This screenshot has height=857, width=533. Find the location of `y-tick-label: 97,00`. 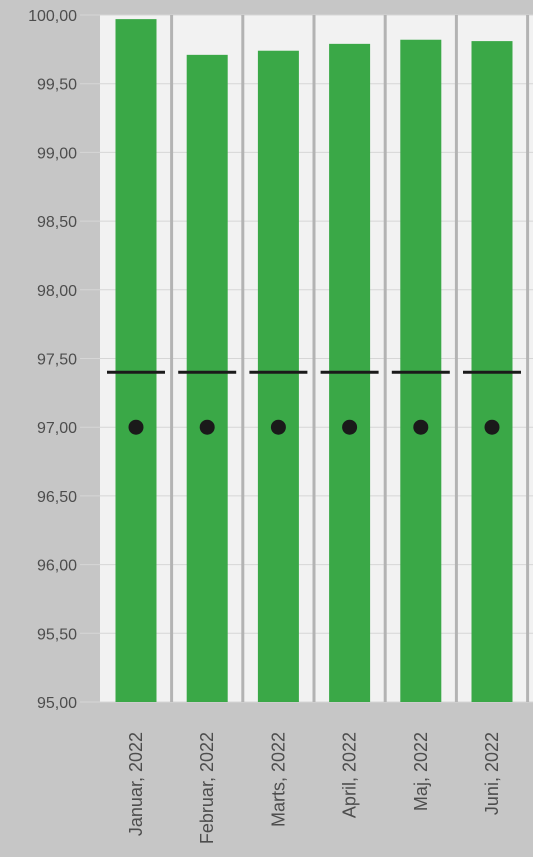

y-tick-label: 97,00 is located at coordinates (57, 428).